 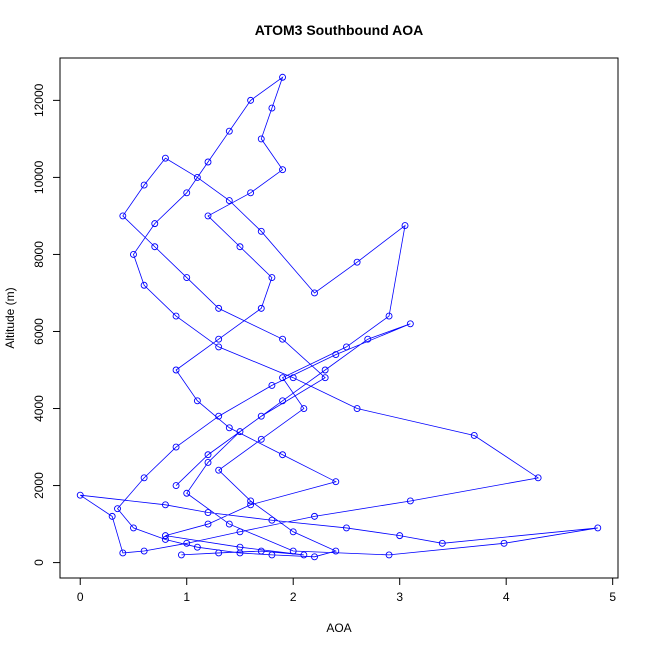 What do you see at coordinates (80, 597) in the screenshot?
I see `x-tick-label: 0` at bounding box center [80, 597].